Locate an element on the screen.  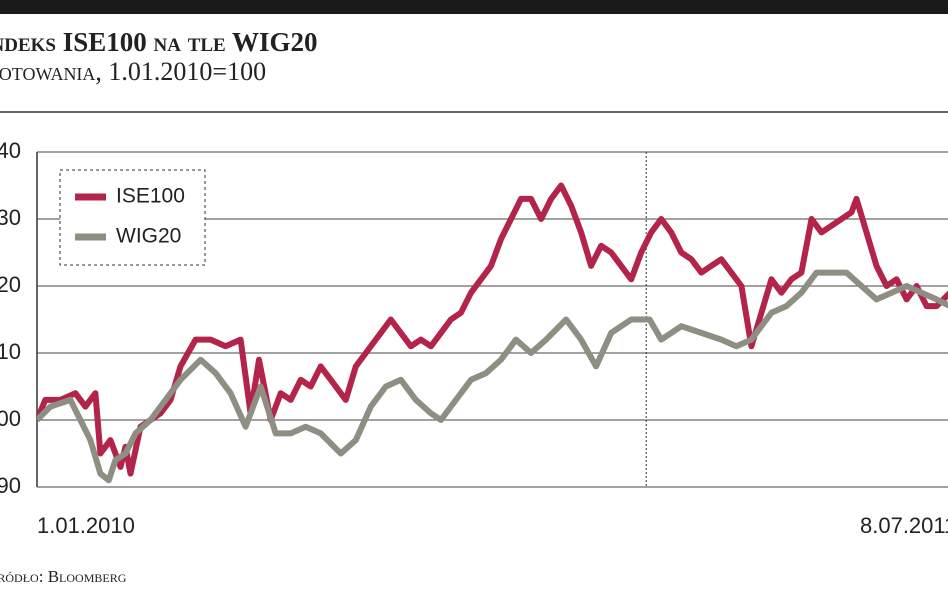
top-bar is located at coordinates (474, 7).